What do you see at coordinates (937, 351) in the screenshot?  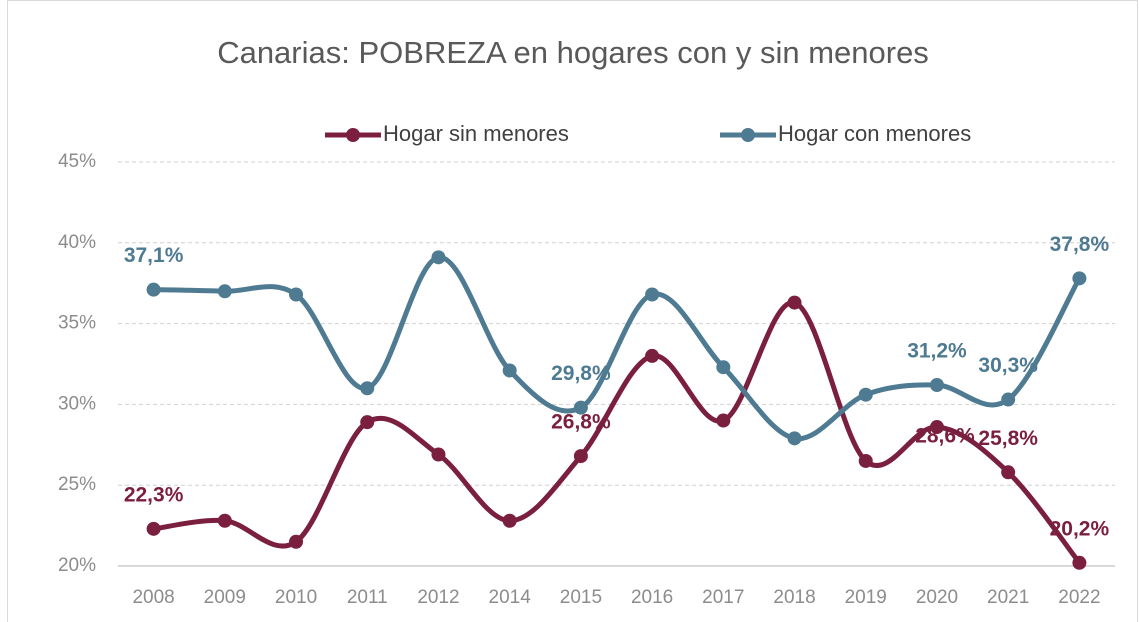 I see `data-label: 31,2%` at bounding box center [937, 351].